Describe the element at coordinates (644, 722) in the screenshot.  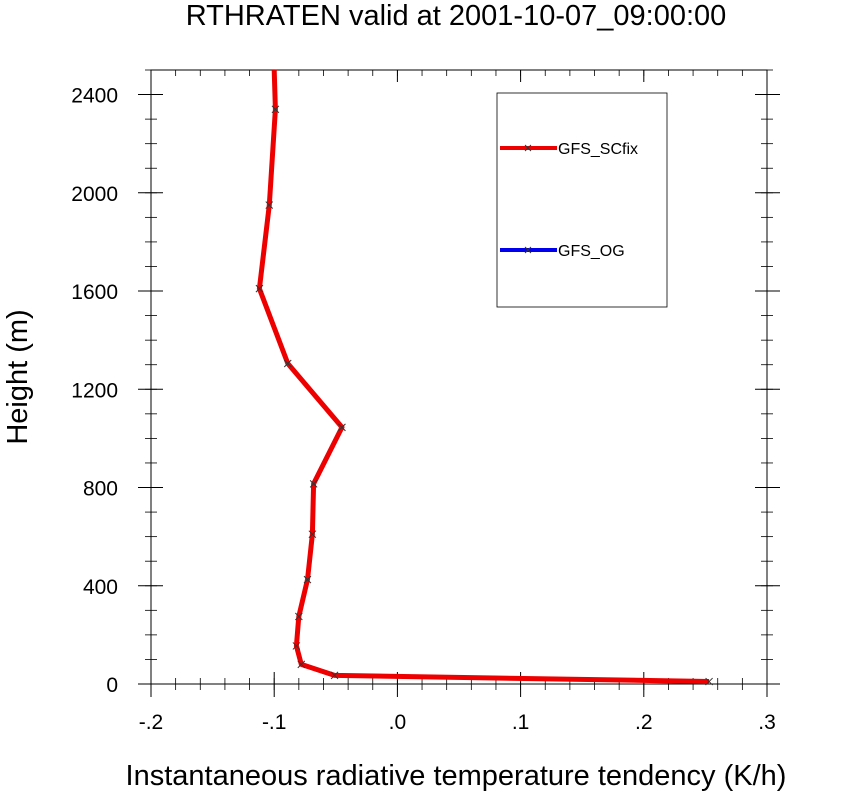
I see `x-tick-label: .2` at that location.